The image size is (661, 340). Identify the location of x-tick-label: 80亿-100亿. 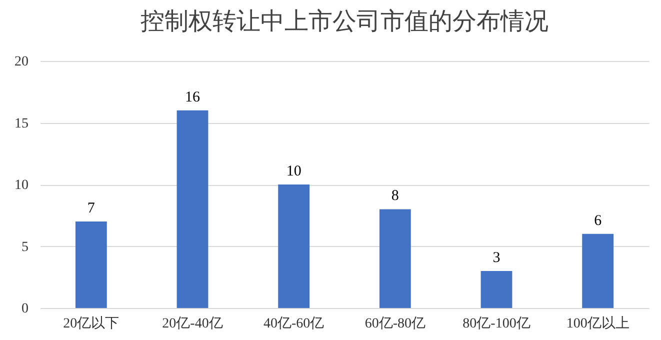
(496, 324).